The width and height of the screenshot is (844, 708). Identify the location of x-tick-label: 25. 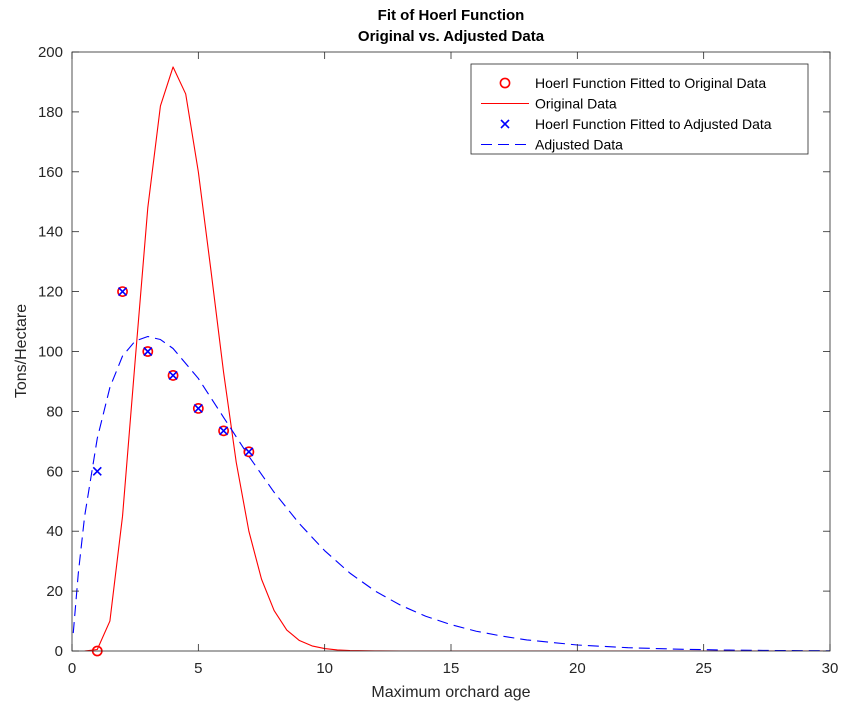
(703, 668).